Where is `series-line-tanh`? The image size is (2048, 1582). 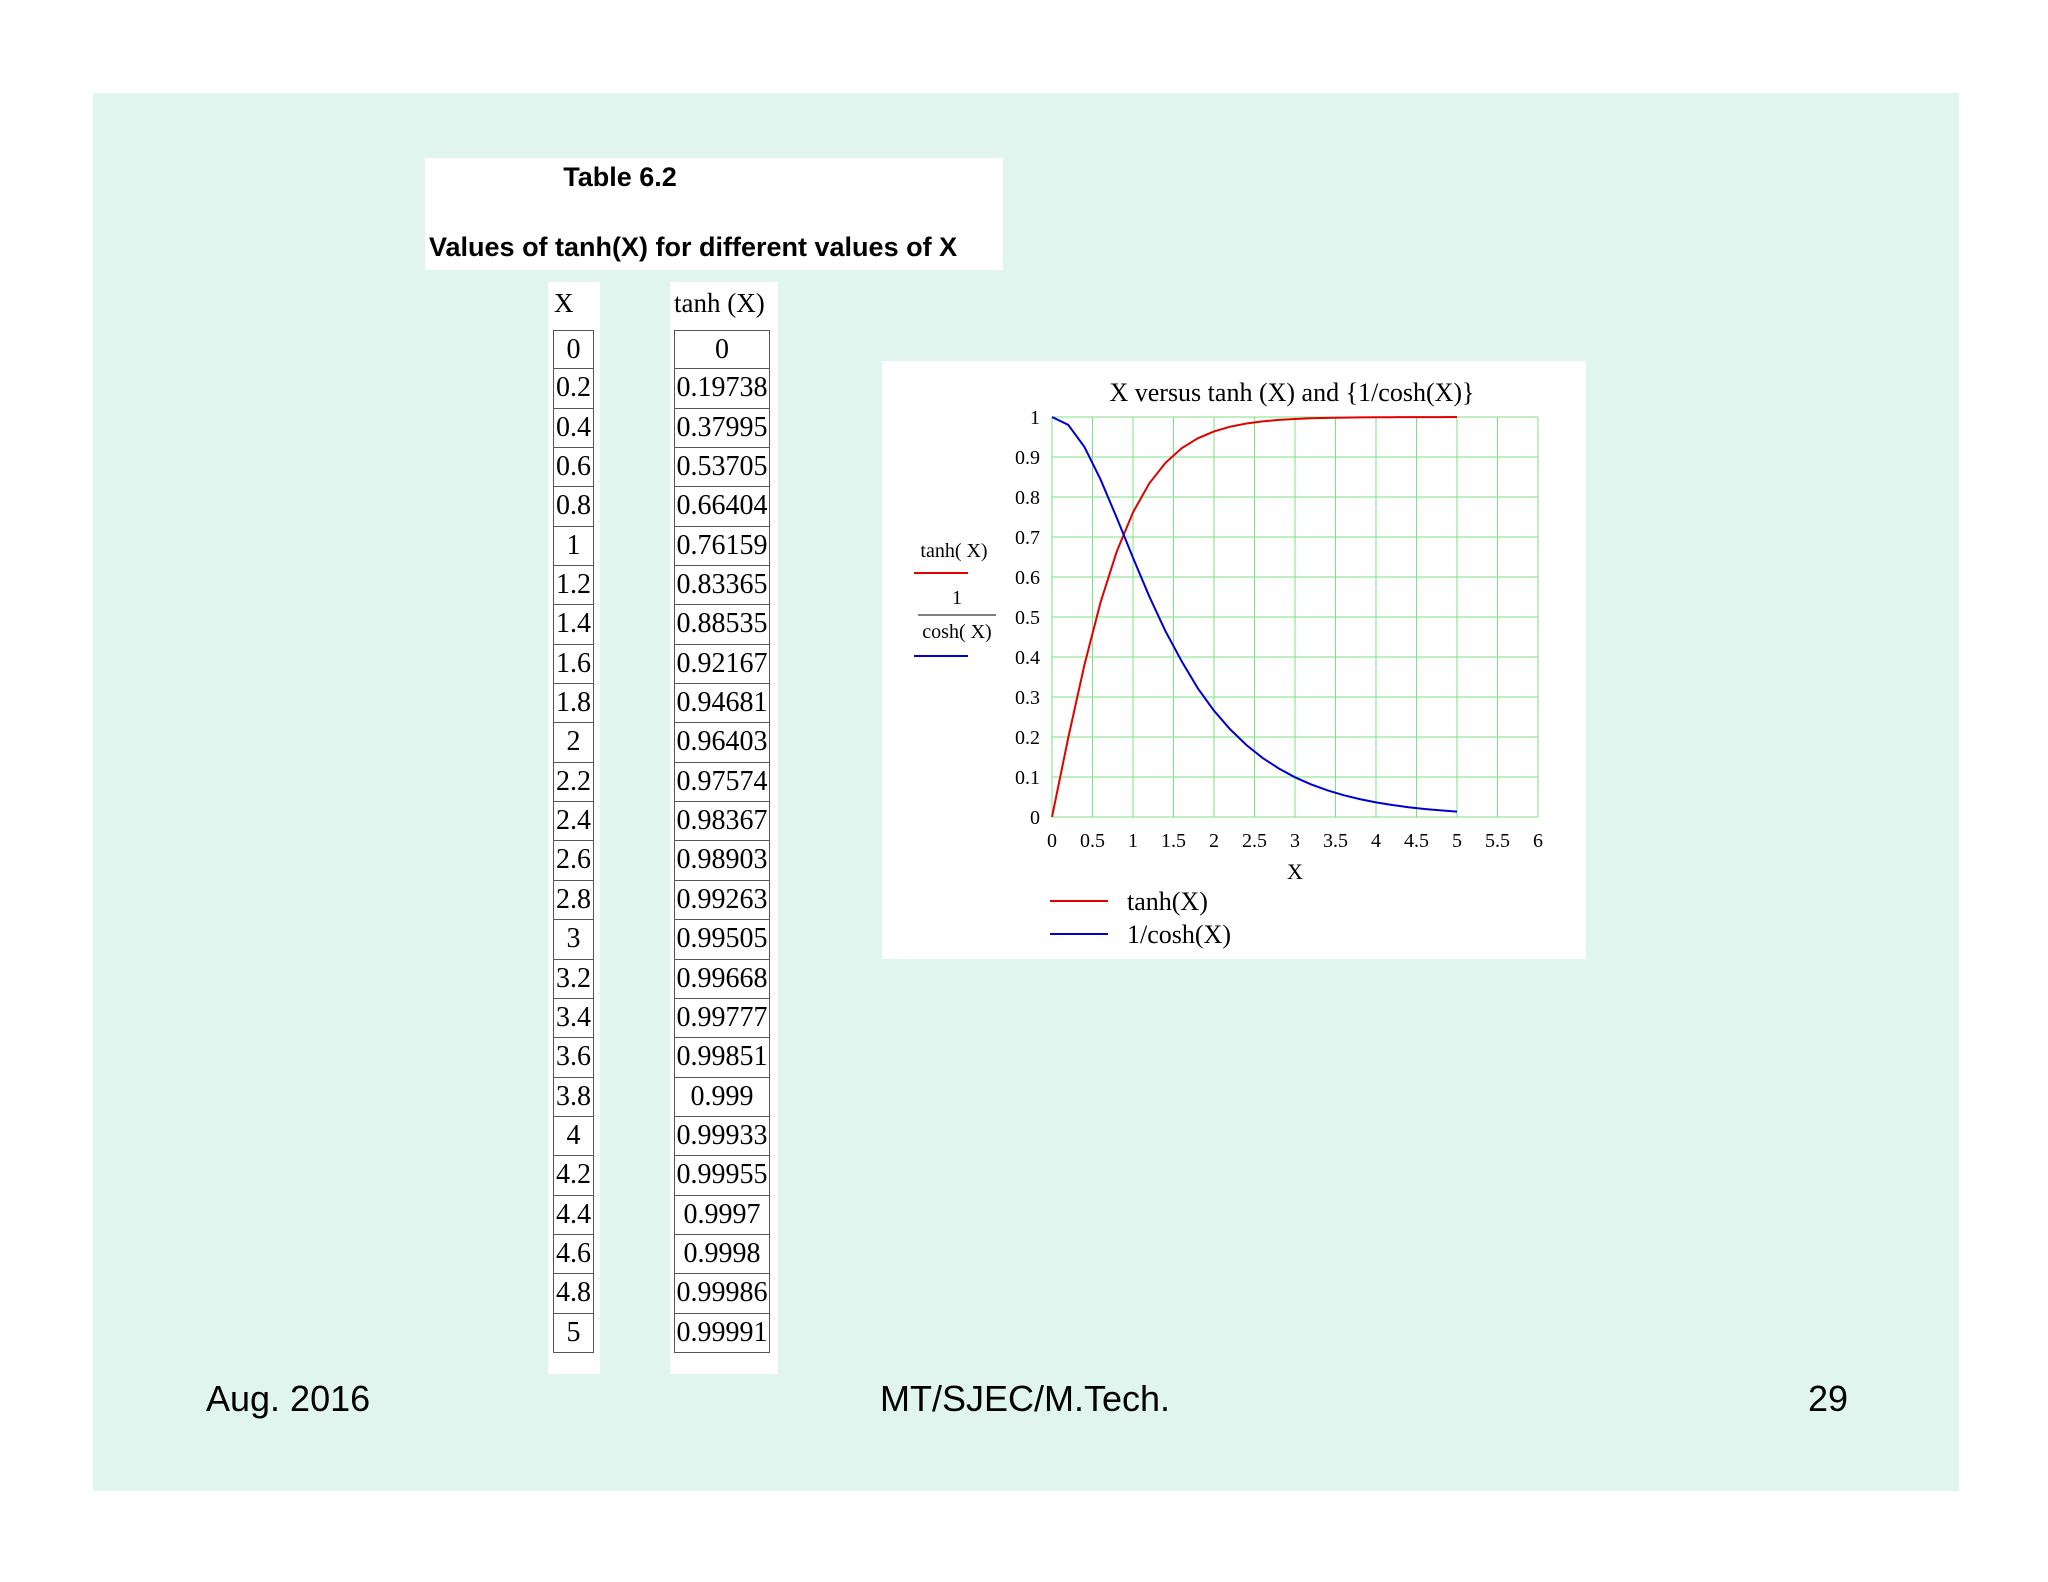
series-line-tanh is located at coordinates (1254, 617).